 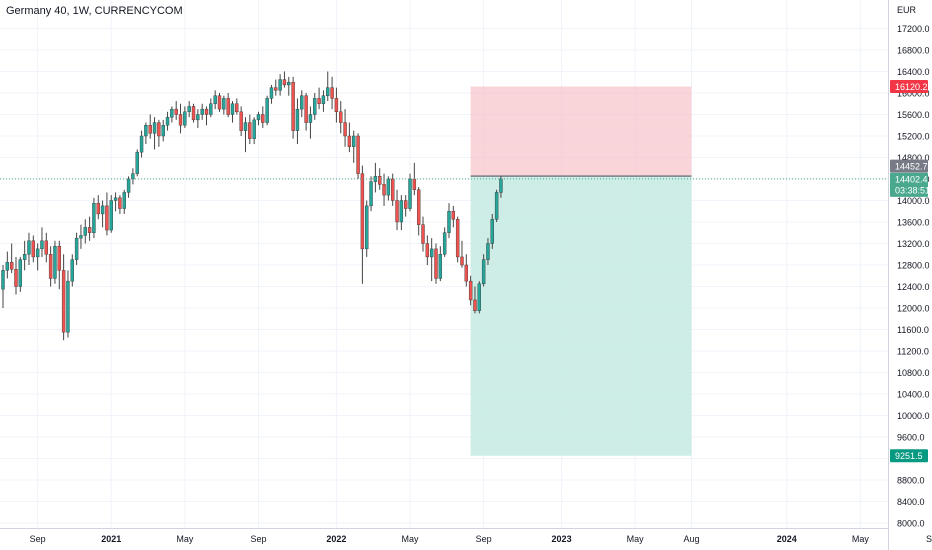 I want to click on price-tick-label: 12400.0, so click(x=913, y=287).